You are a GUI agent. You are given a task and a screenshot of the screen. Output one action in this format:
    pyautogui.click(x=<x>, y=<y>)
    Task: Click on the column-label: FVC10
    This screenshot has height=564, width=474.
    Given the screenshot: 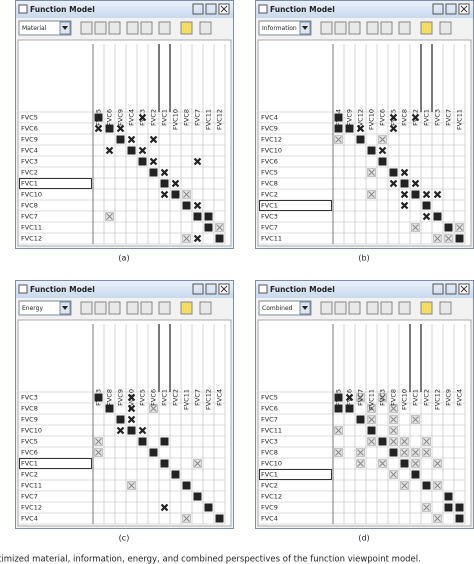 What is the action you would take?
    pyautogui.click(x=132, y=399)
    